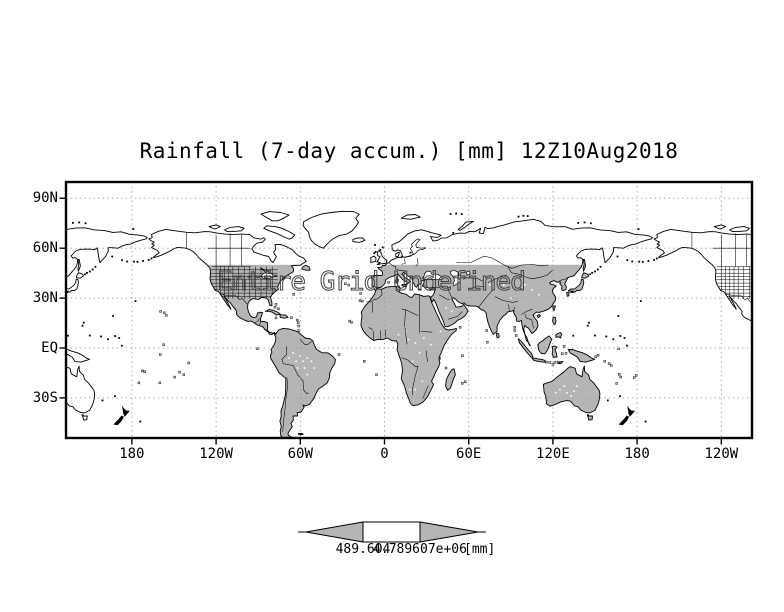 Image resolution: width=784 pixels, height=612 pixels. Describe the element at coordinates (721, 454) in the screenshot. I see `lon-tick-label-7: 120W` at that location.